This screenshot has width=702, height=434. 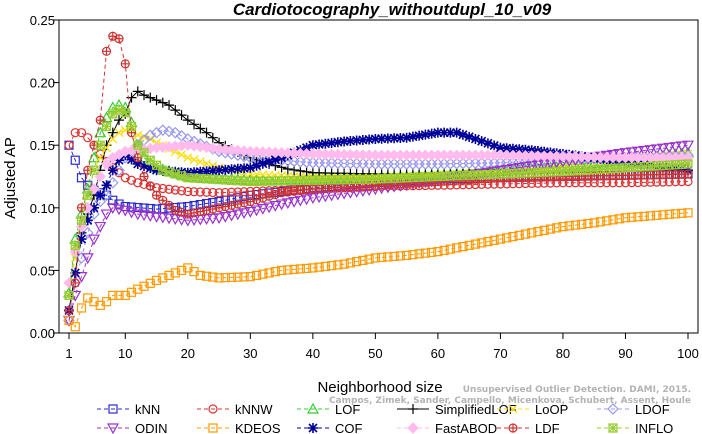 What do you see at coordinates (313, 428) in the screenshot?
I see `legend-marker-cof` at bounding box center [313, 428].